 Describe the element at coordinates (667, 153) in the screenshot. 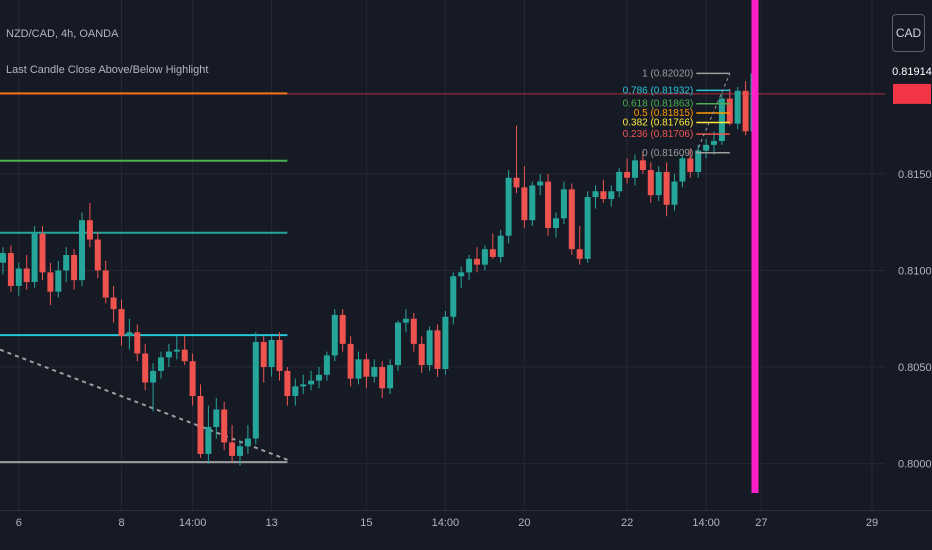

I see `fib-level-label: 0 (0.81609)` at that location.